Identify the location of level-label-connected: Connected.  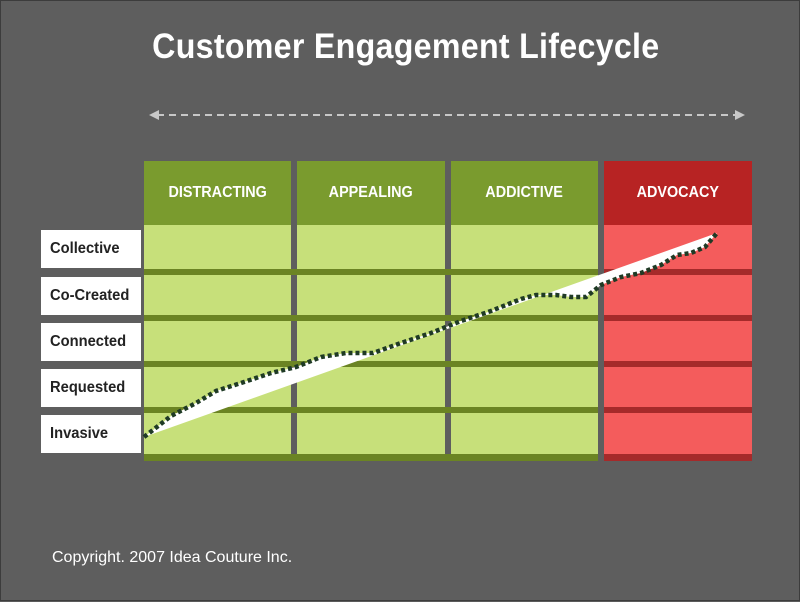
(91, 342).